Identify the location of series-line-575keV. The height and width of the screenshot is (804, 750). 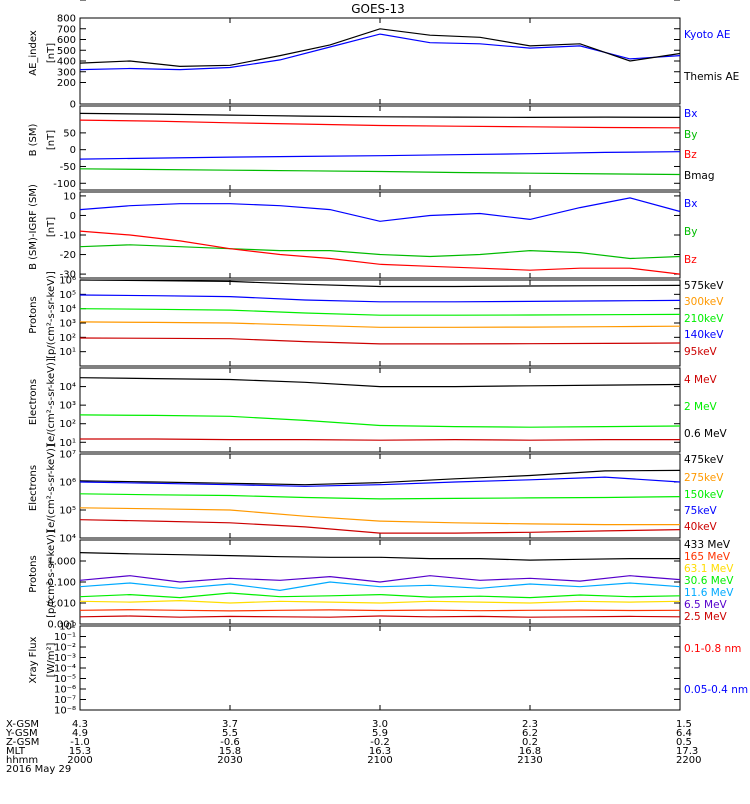
(380, 283).